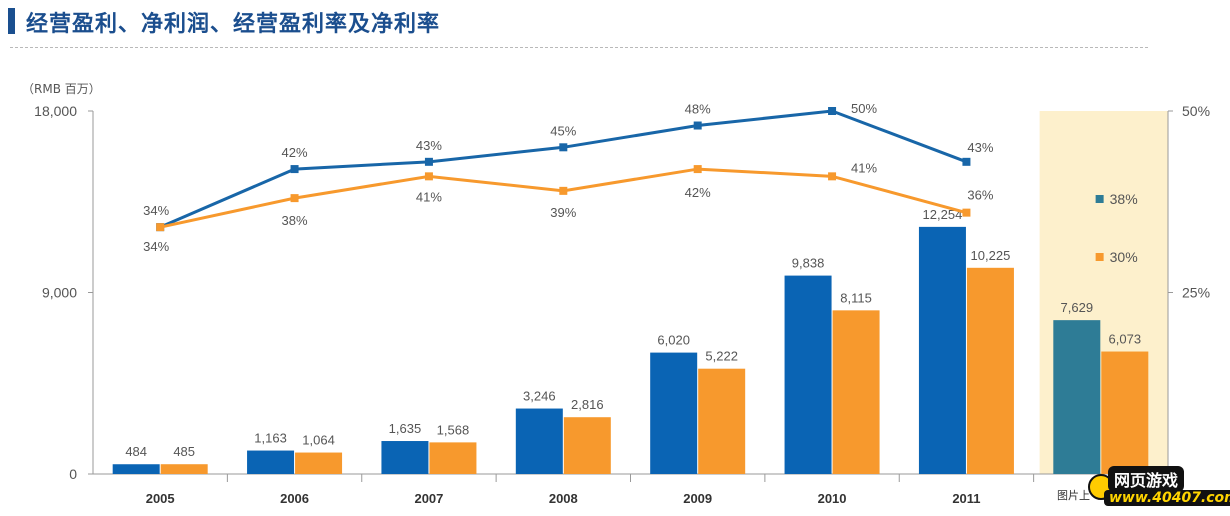 This screenshot has height=516, width=1230. What do you see at coordinates (563, 130) in the screenshot?
I see `operating-margin-label: 45%` at bounding box center [563, 130].